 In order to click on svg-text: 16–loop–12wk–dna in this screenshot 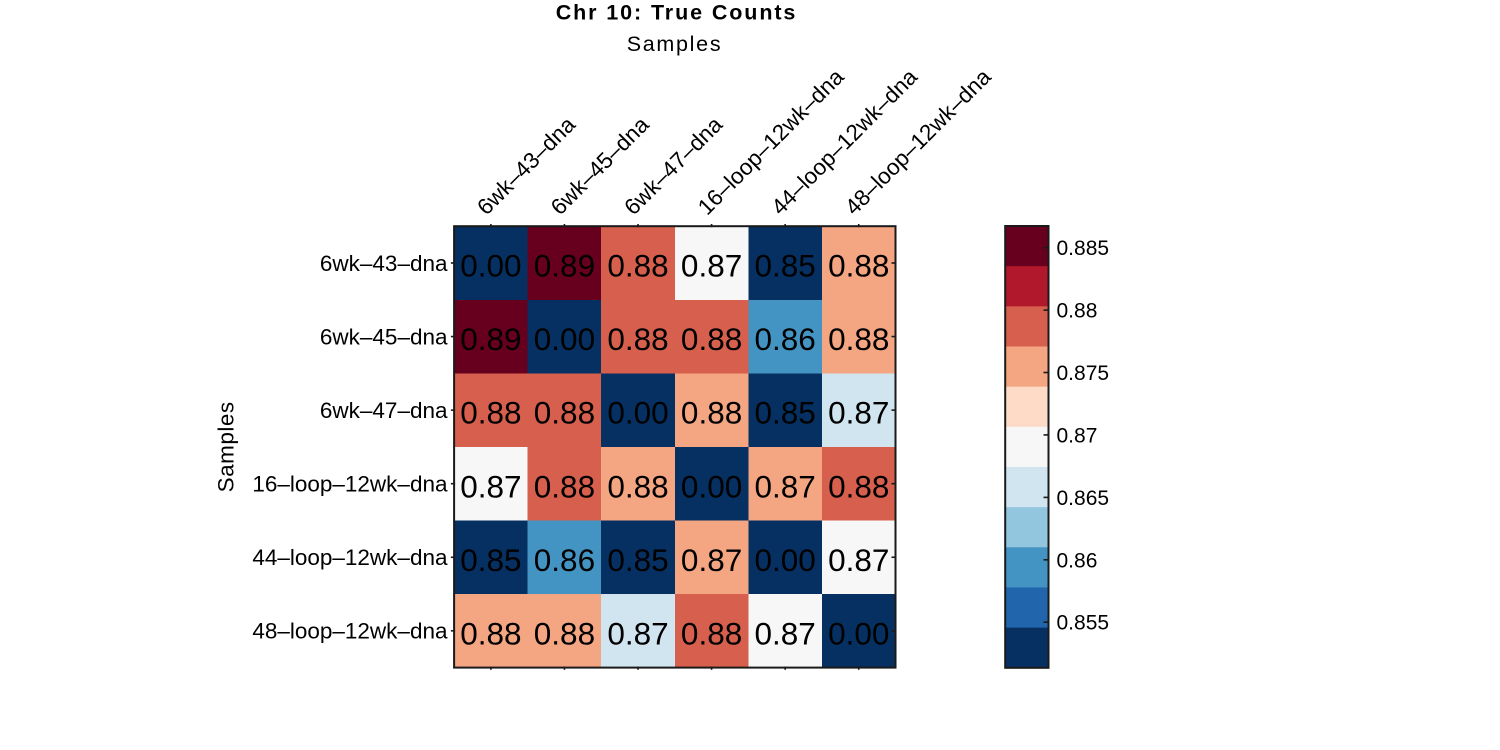, I will do `click(350, 483)`.